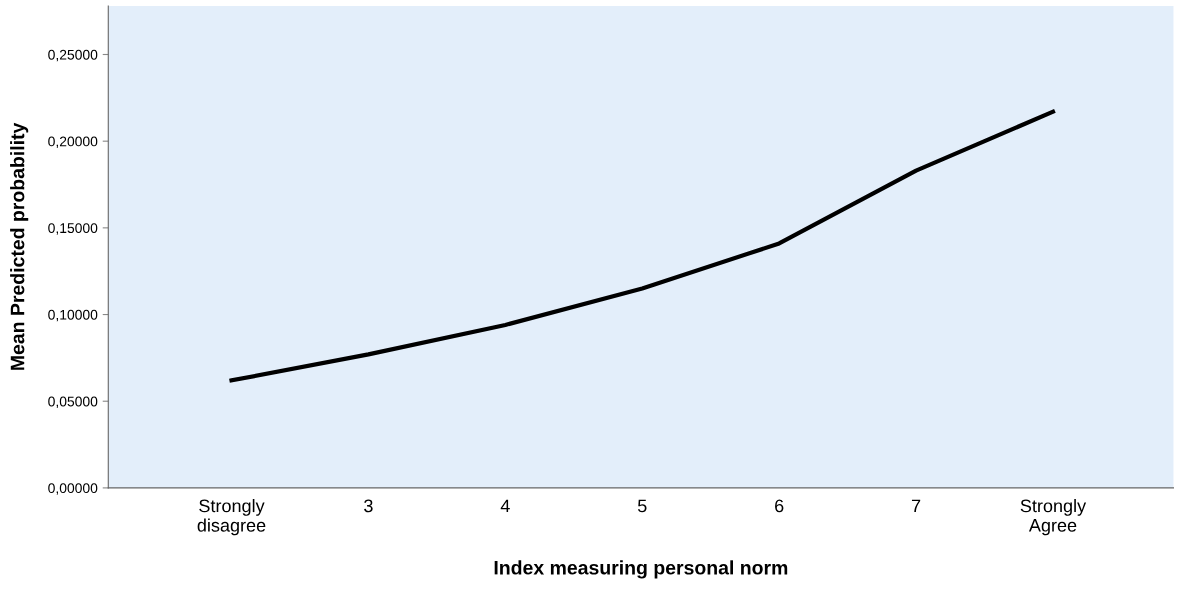 This screenshot has height=595, width=1177. Describe the element at coordinates (368, 506) in the screenshot. I see `x-tick-label: 3` at that location.